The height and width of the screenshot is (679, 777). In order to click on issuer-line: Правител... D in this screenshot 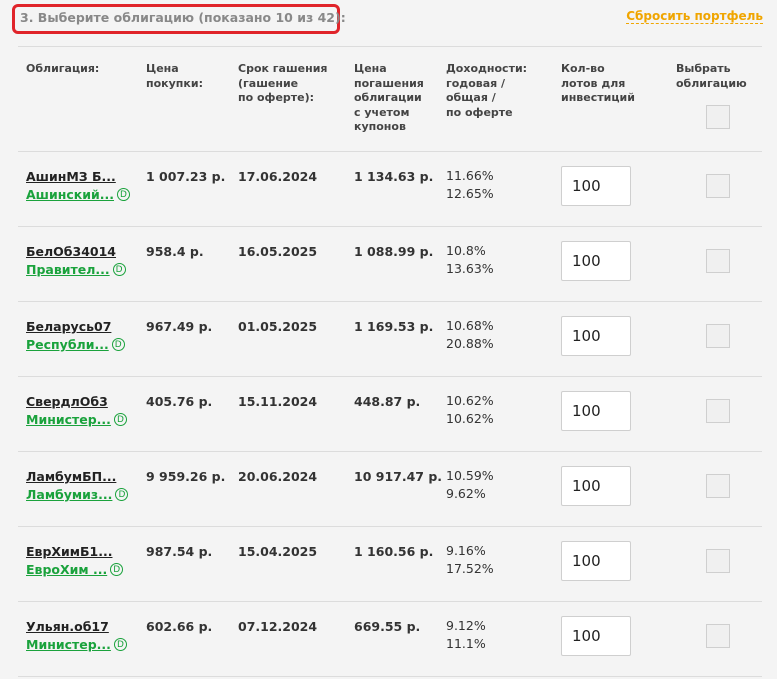, I will do `click(76, 269)`.